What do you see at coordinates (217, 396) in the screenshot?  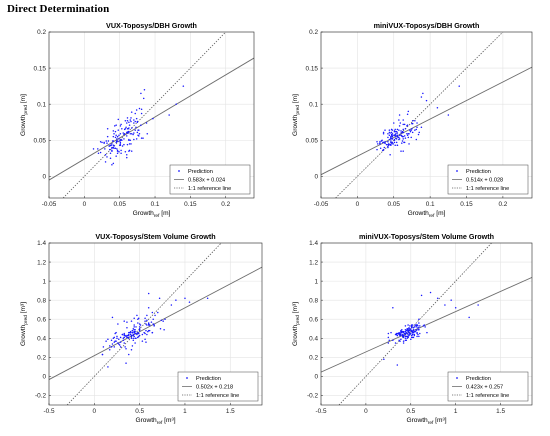 I see `legend-label-reference: 1:1 reference line` at bounding box center [217, 396].